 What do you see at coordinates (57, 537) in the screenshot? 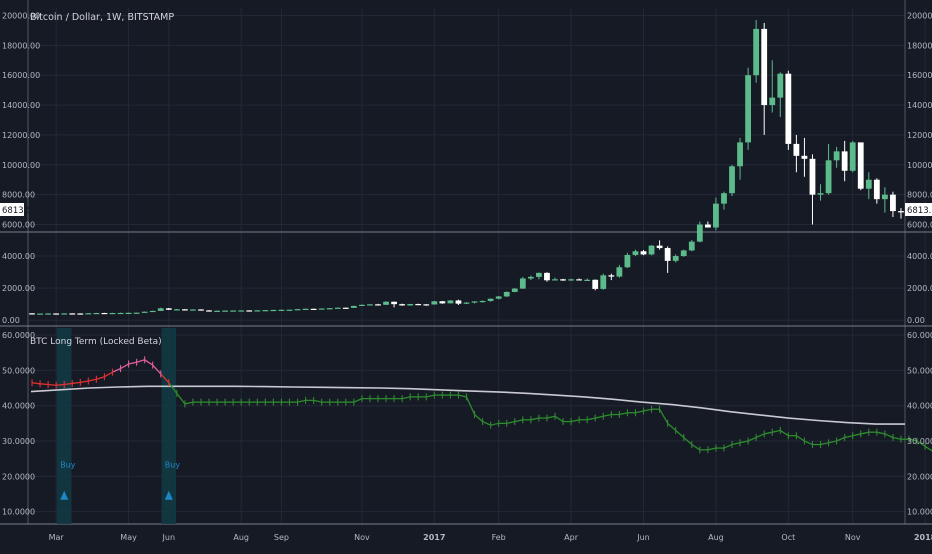
I see `time-tick: Mar` at bounding box center [57, 537].